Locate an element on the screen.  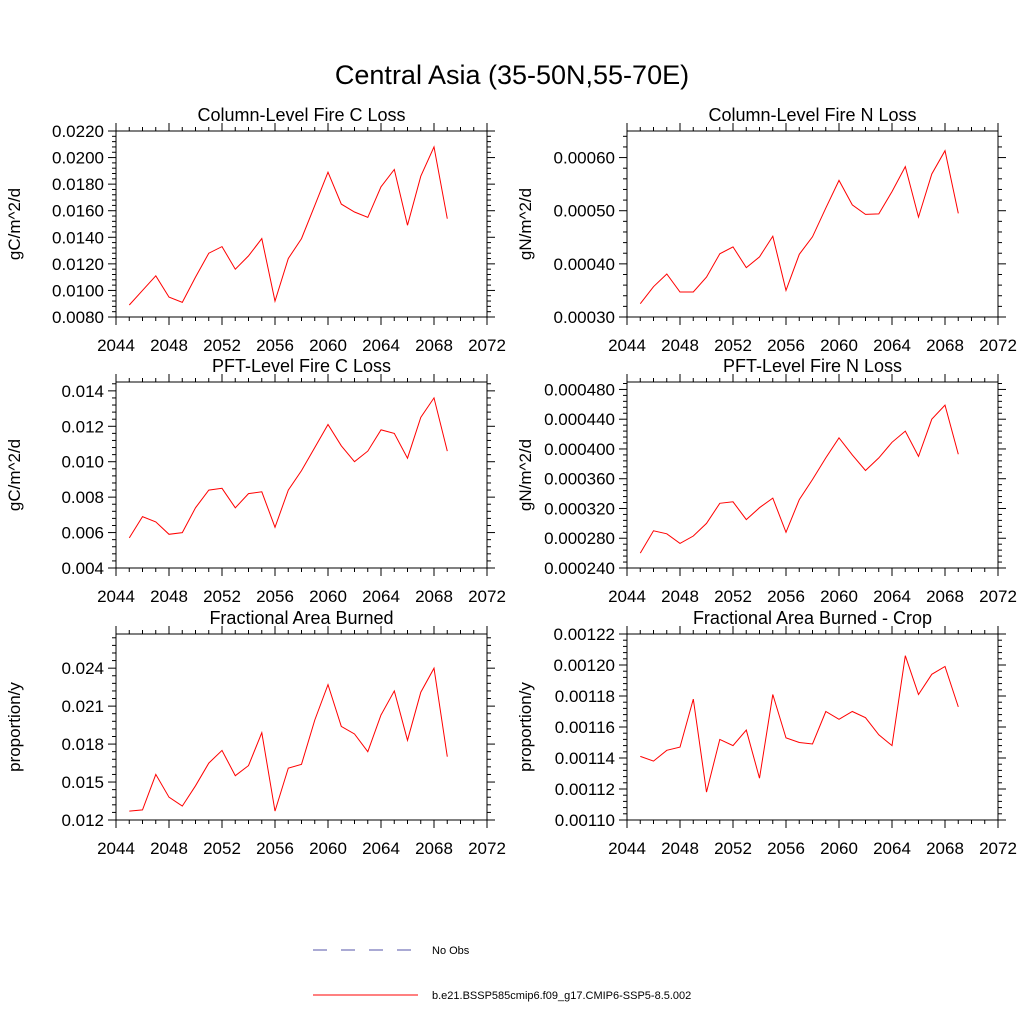
y-tick-label: 0.00122 is located at coordinates (584, 634).